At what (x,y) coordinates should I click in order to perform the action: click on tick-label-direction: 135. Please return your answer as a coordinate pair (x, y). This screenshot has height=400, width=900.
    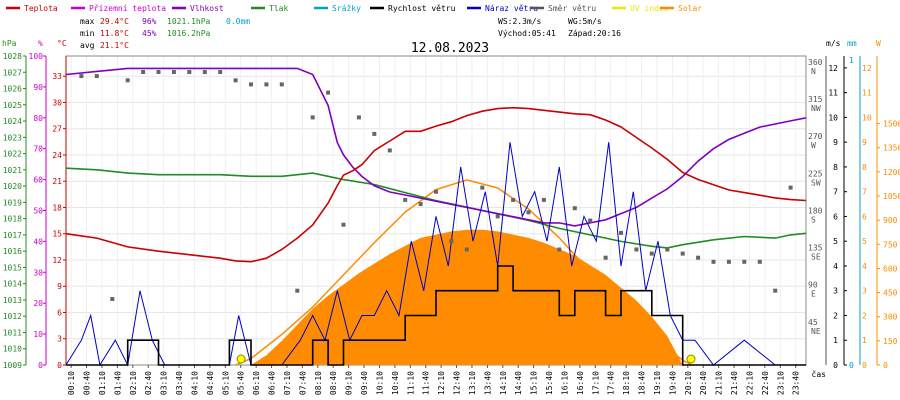
    Looking at the image, I should click on (815, 248).